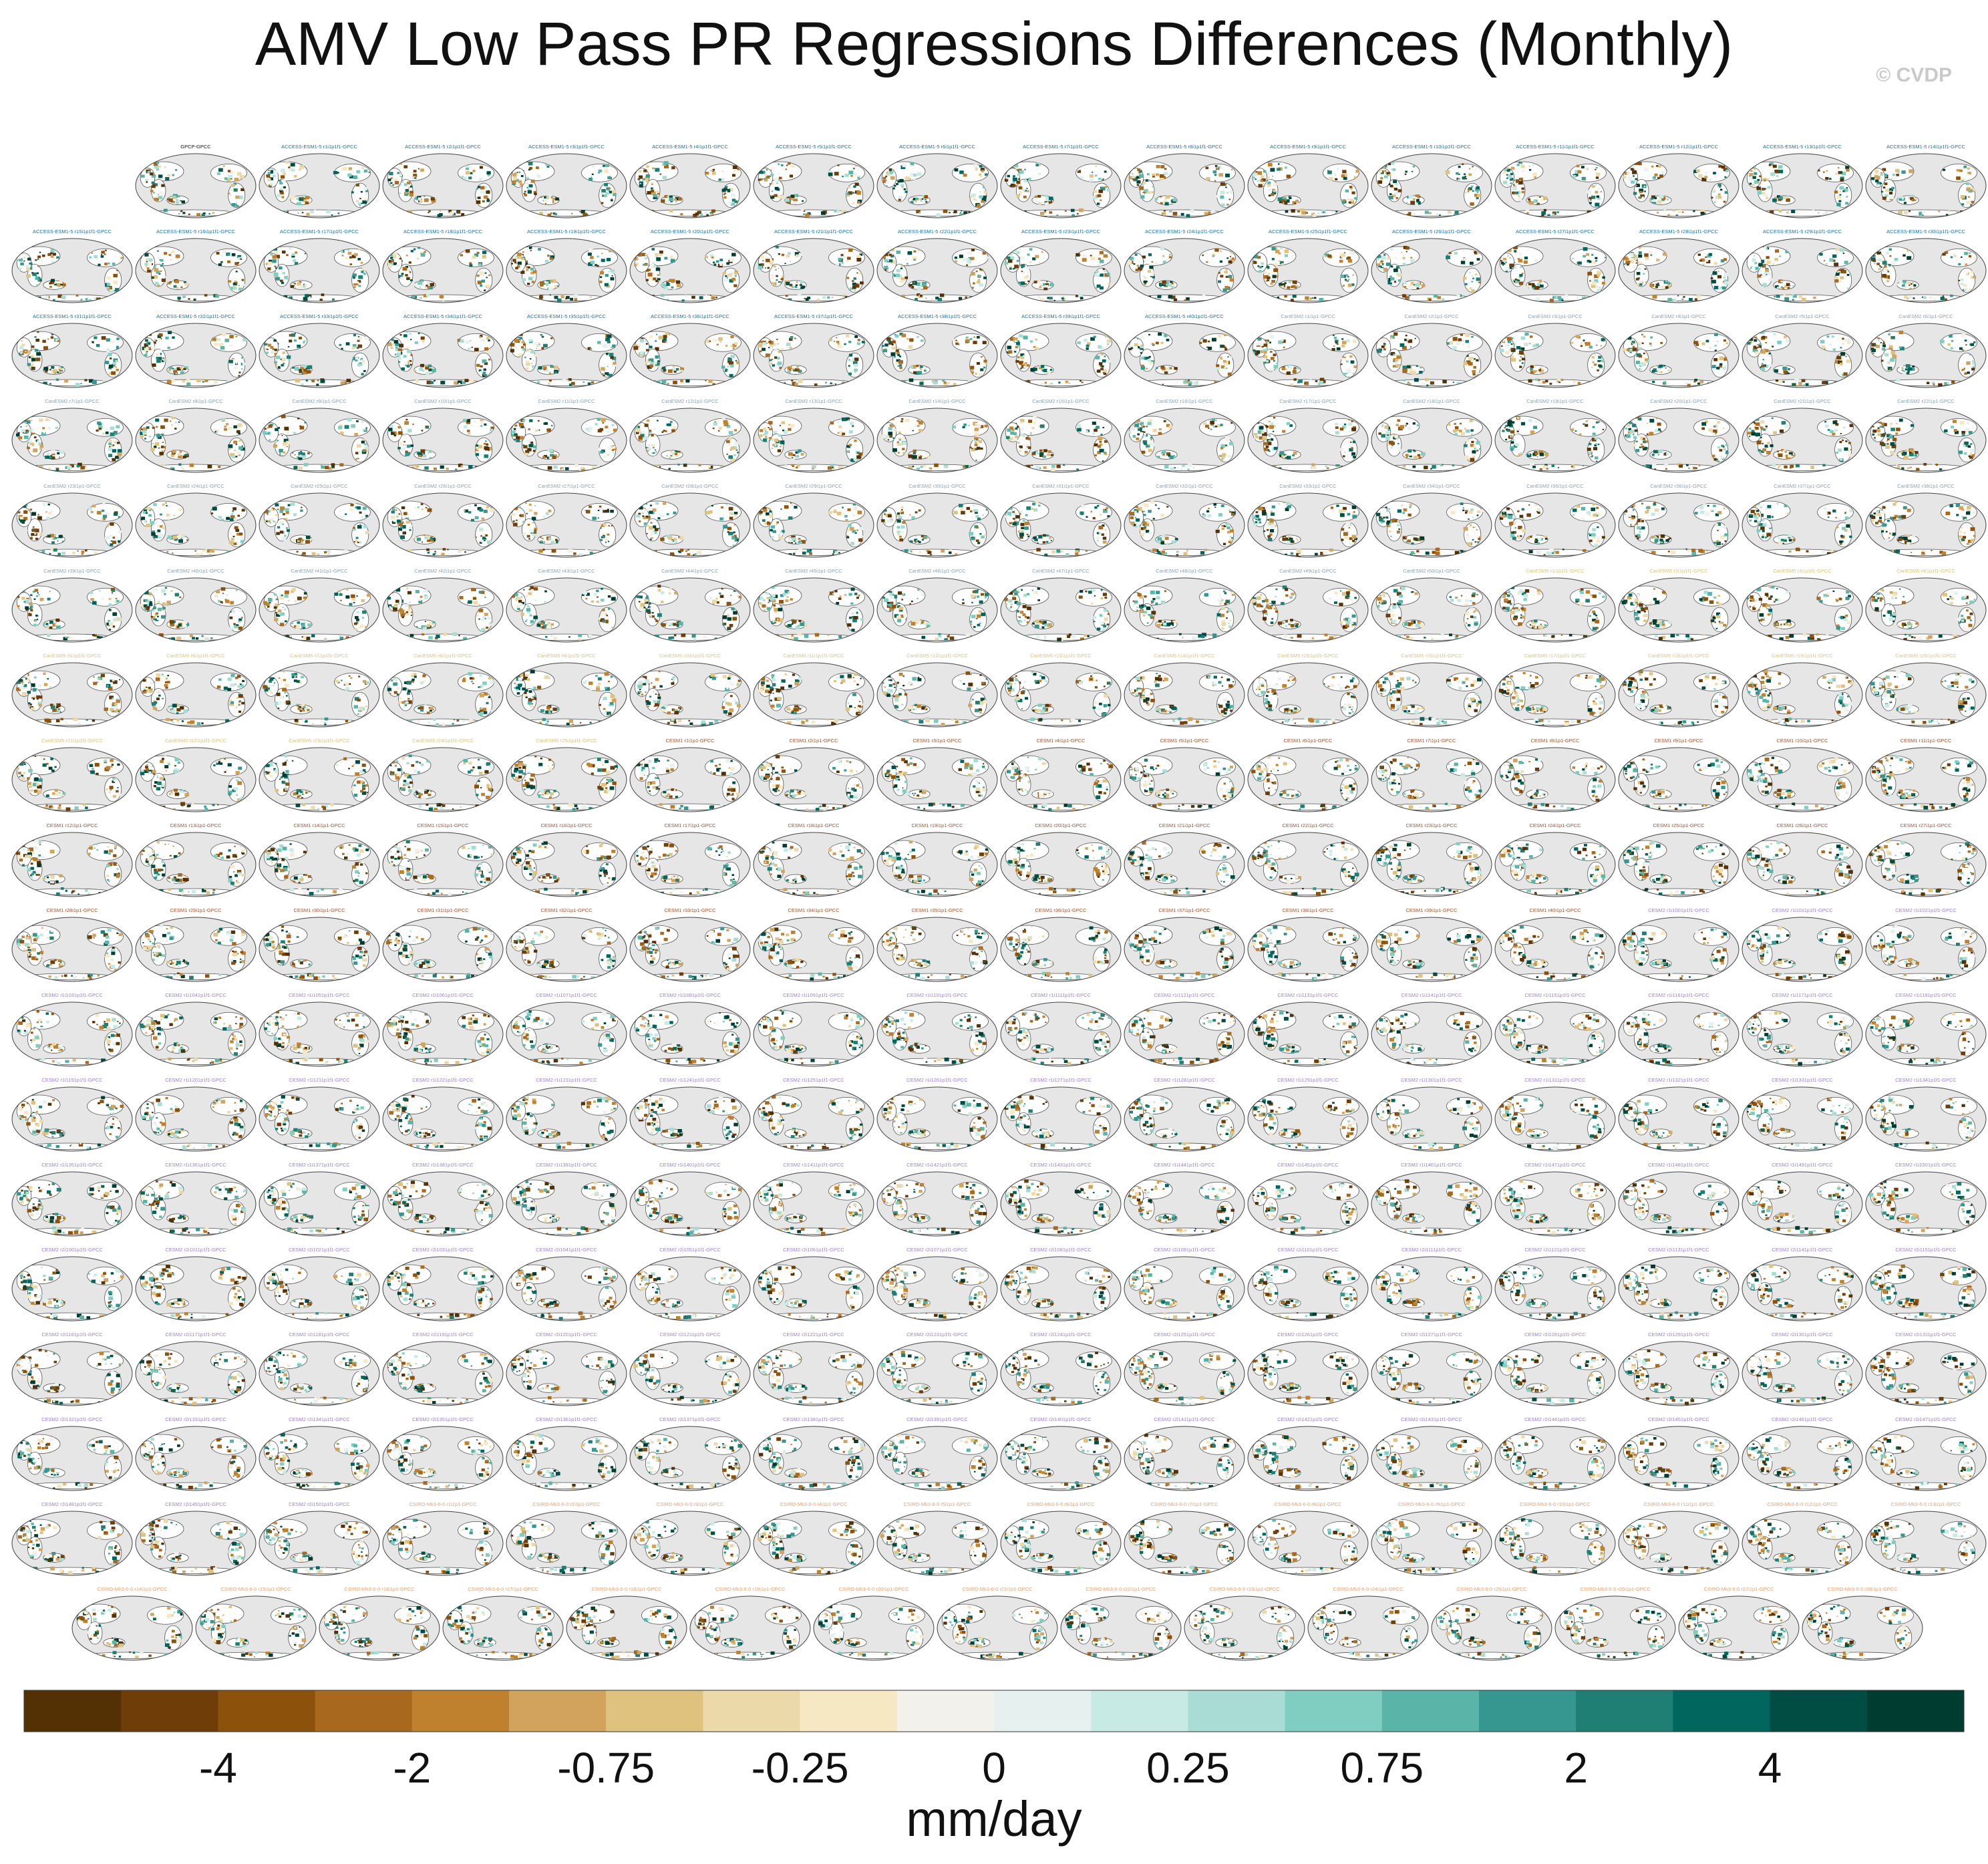  Describe the element at coordinates (196, 265) in the screenshot. I see `map-panel: ACCESS-ESM1-5 r16i1p1f1-GPCC` at that location.